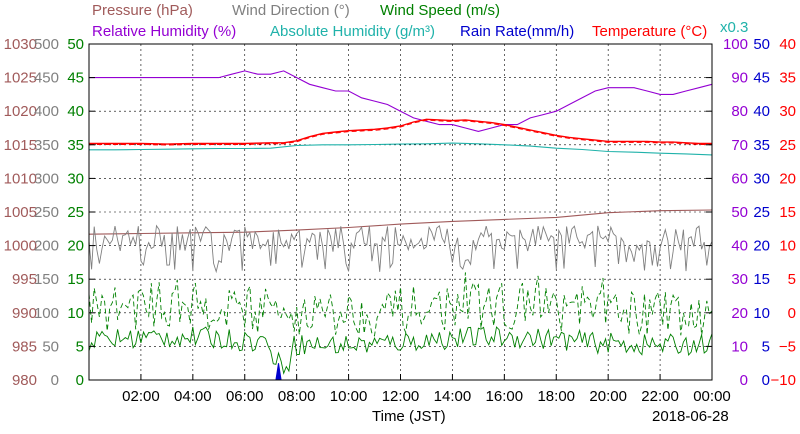 The height and width of the screenshot is (434, 800). What do you see at coordinates (783, 380) in the screenshot?
I see `tick-label-temperature: −10` at bounding box center [783, 380].